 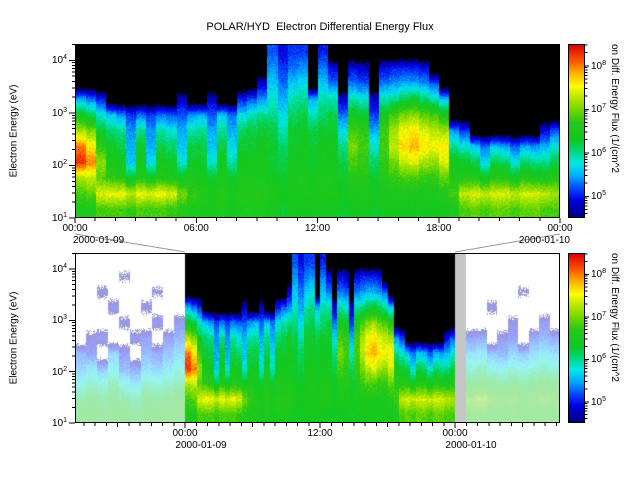 What do you see at coordinates (201, 445) in the screenshot?
I see `bottom-date-left-label: 2000-01-09` at bounding box center [201, 445].